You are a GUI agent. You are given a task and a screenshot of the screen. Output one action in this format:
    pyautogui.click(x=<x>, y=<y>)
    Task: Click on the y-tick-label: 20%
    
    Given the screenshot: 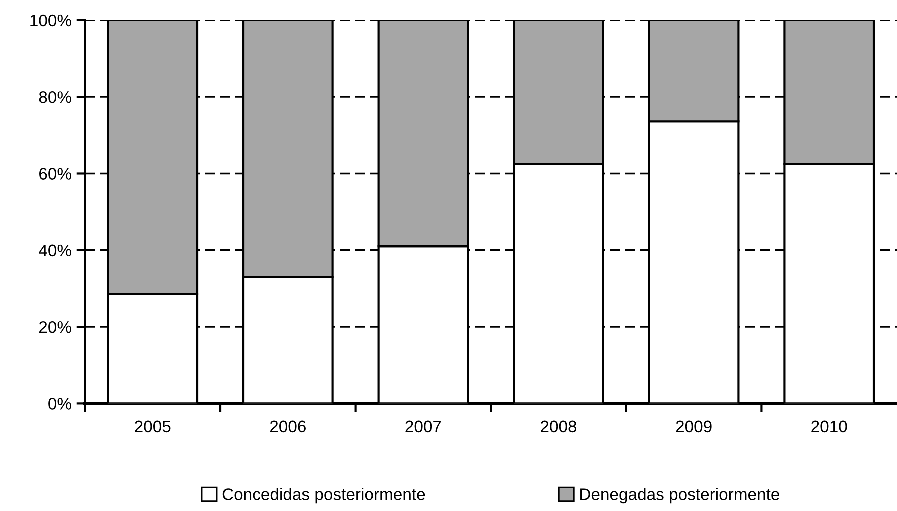 What is the action you would take?
    pyautogui.click(x=56, y=327)
    